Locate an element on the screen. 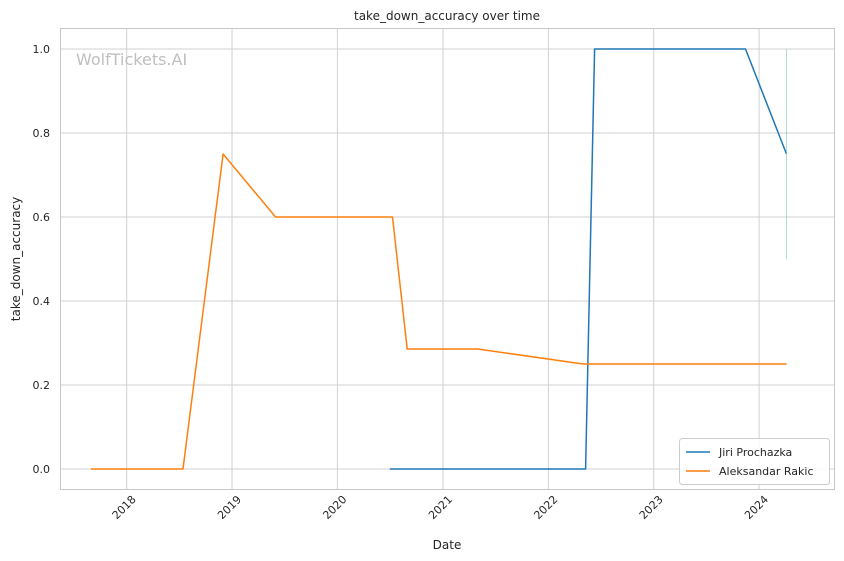  x-tick-label: 2022 is located at coordinates (545, 507).